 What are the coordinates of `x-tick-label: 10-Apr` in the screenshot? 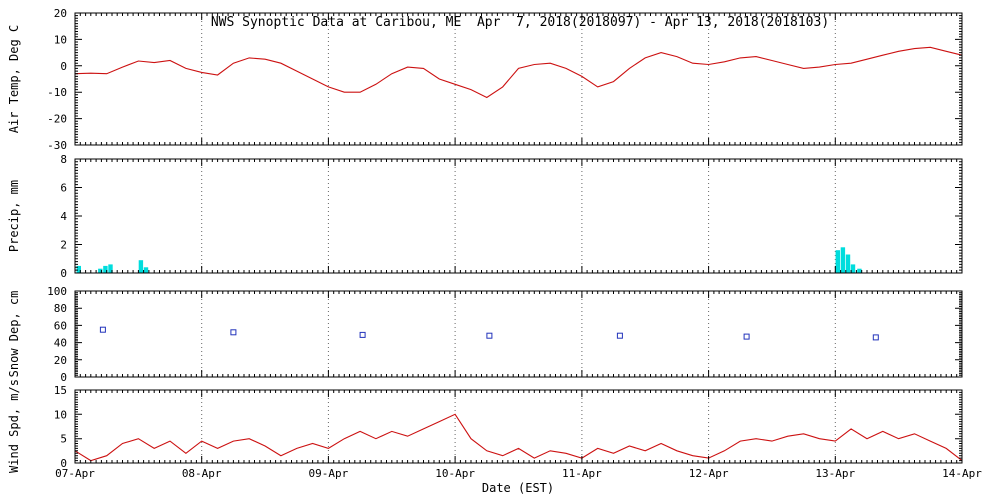 It's located at (455, 473).